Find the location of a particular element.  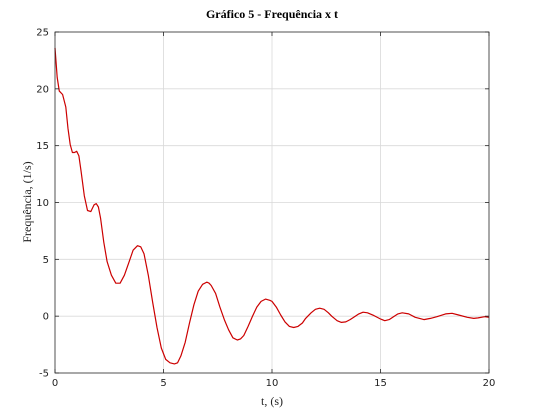

y-tick-label: 0 is located at coordinates (46, 317).